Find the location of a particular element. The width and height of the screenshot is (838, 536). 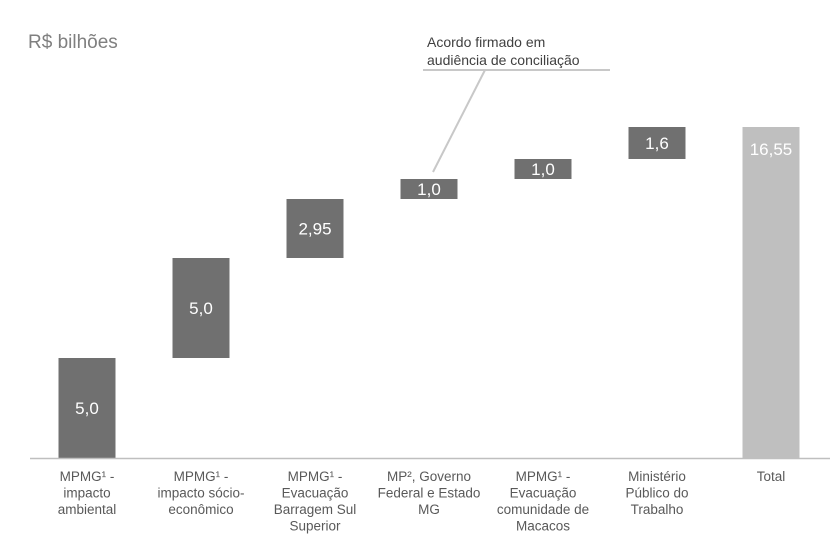

category-label-line: Público do is located at coordinates (656, 493).